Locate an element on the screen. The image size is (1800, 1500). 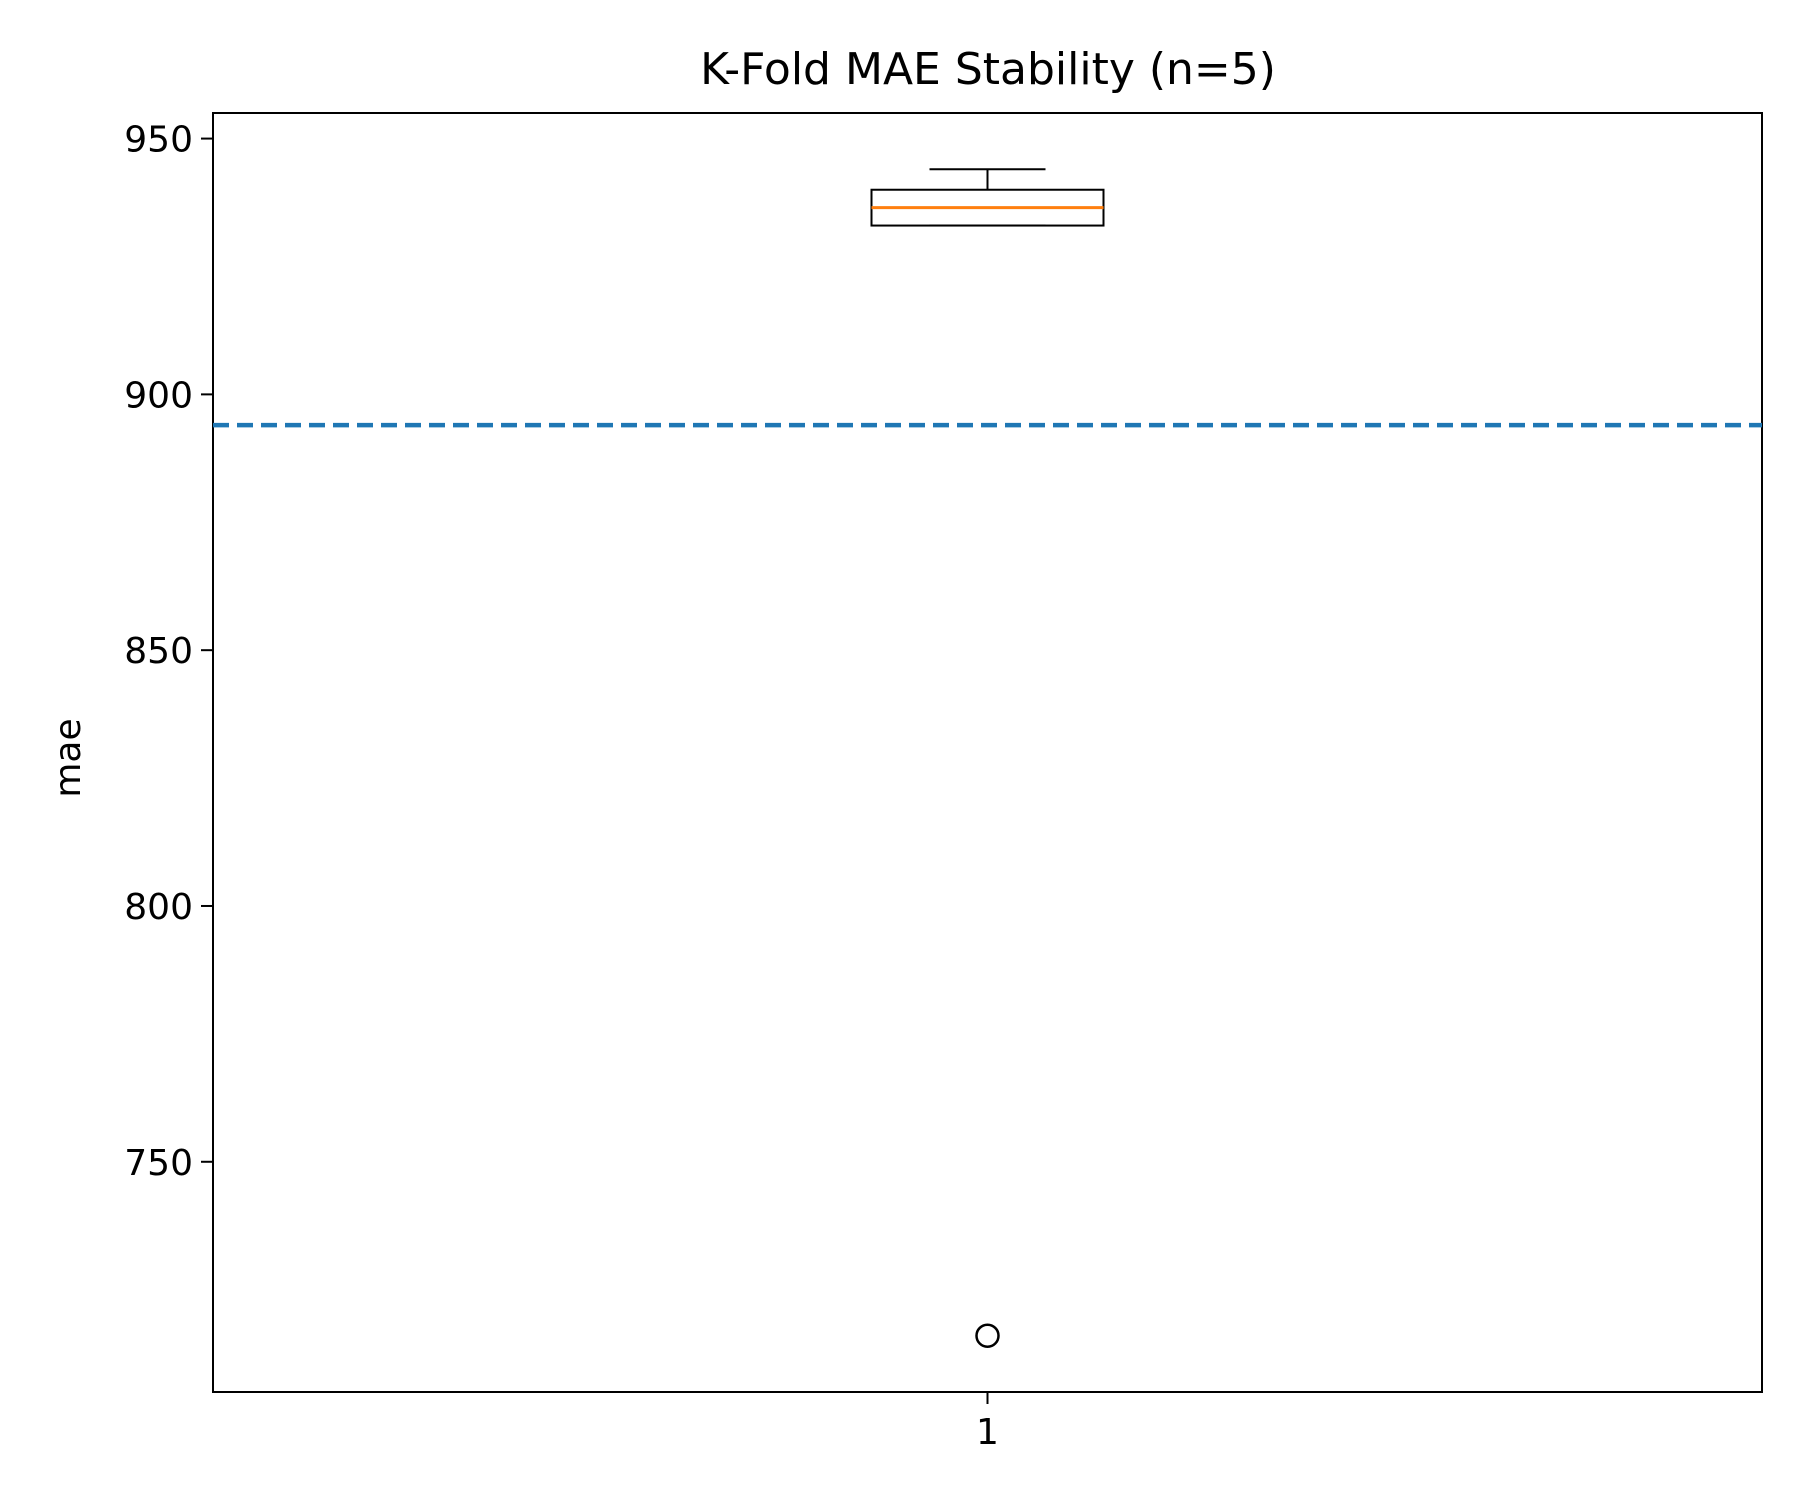
x-tick-label: 1 is located at coordinates (987, 1432).